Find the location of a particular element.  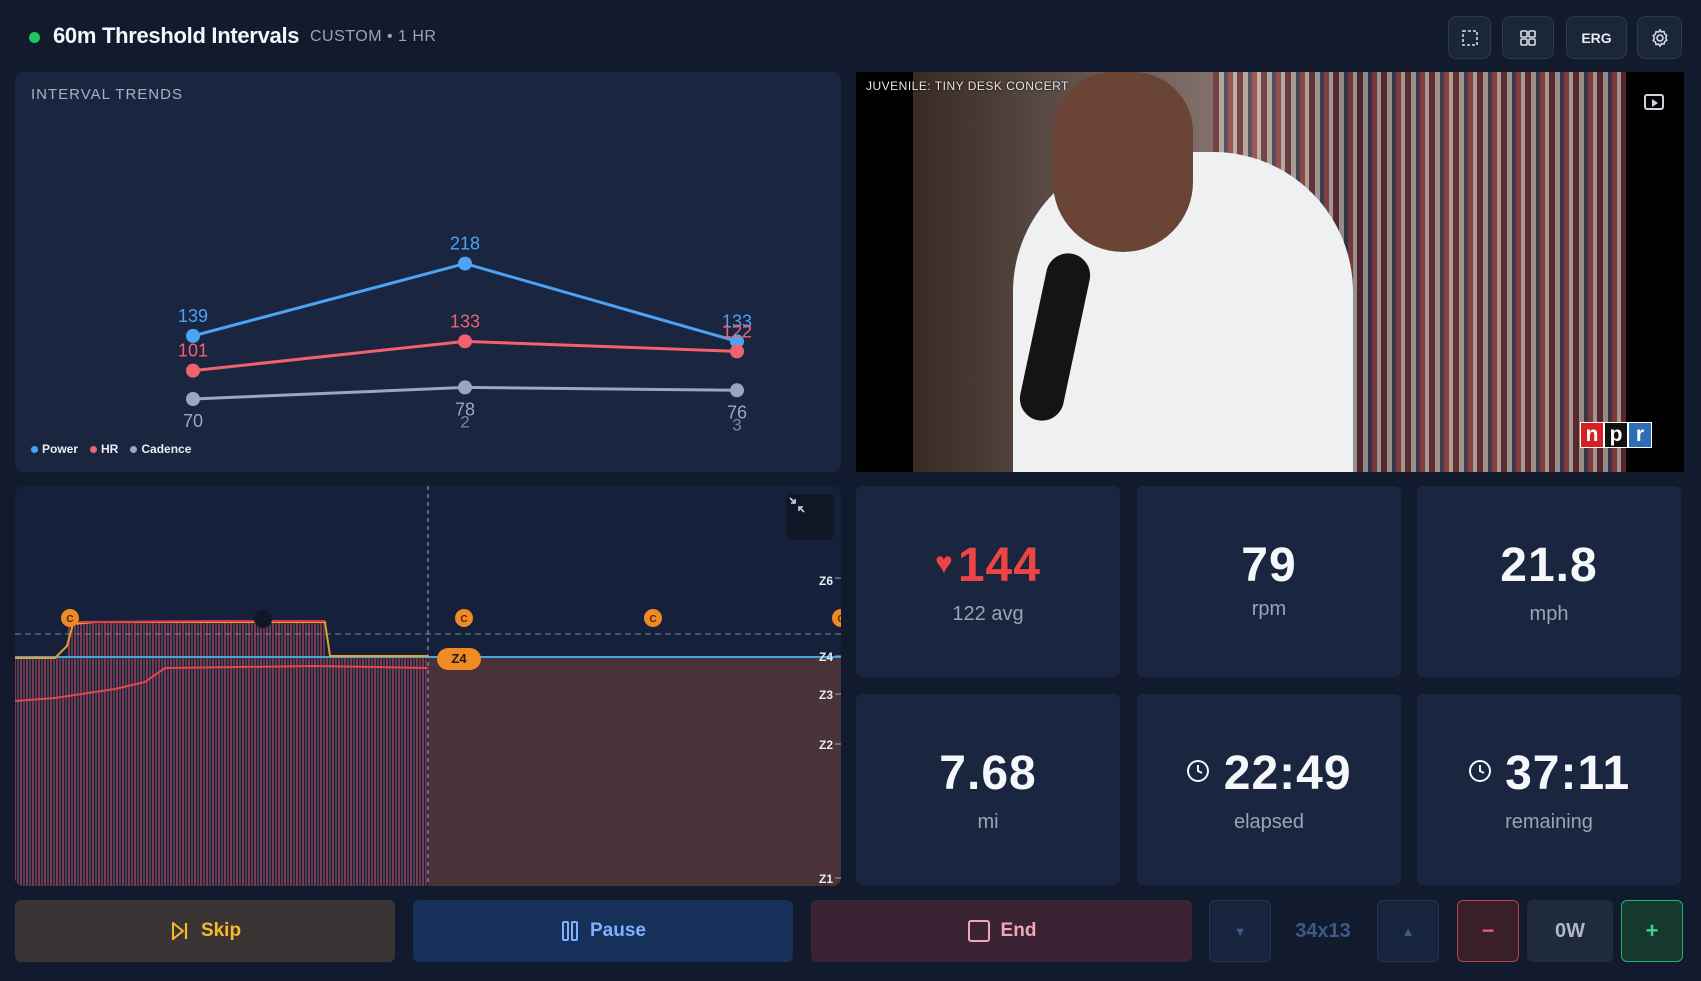

legend-hr-label: HR is located at coordinates (110, 449).